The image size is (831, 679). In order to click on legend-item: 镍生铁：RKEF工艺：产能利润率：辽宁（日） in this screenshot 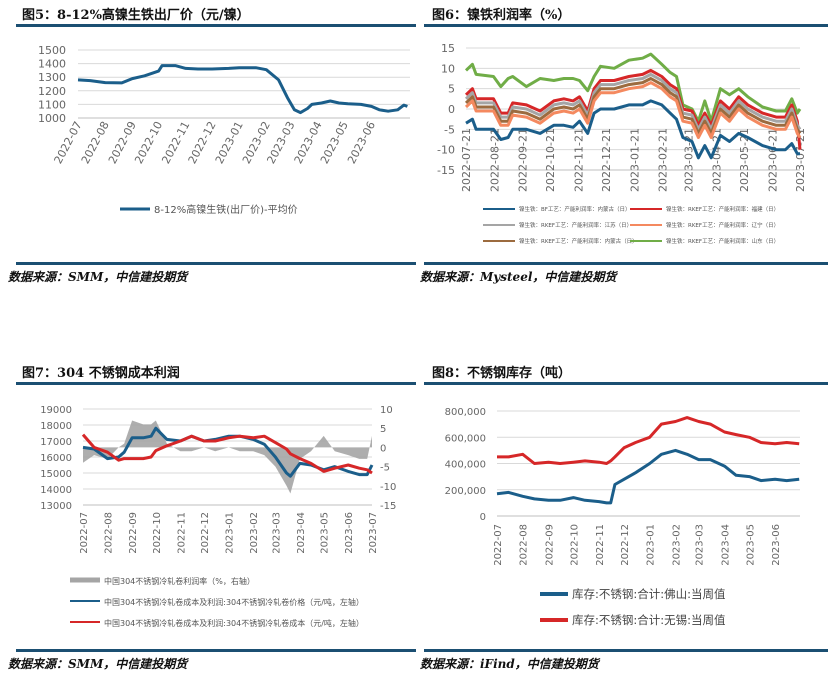, I will do `click(704, 225)`.